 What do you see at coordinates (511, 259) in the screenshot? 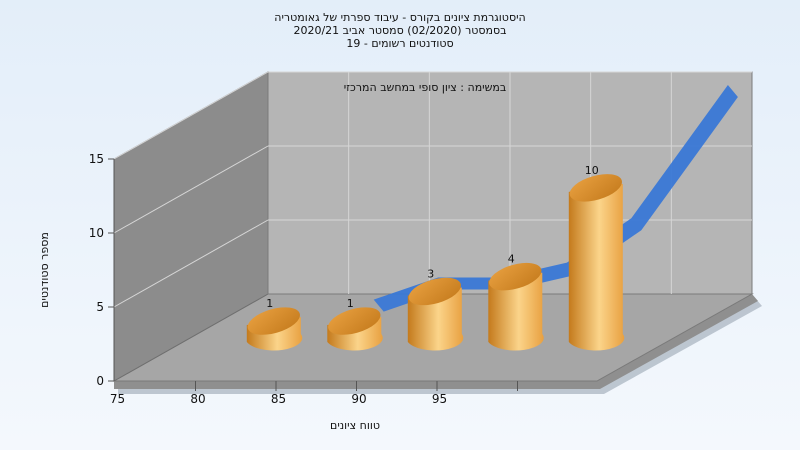
I see `bar-value-label: 4` at bounding box center [511, 259].